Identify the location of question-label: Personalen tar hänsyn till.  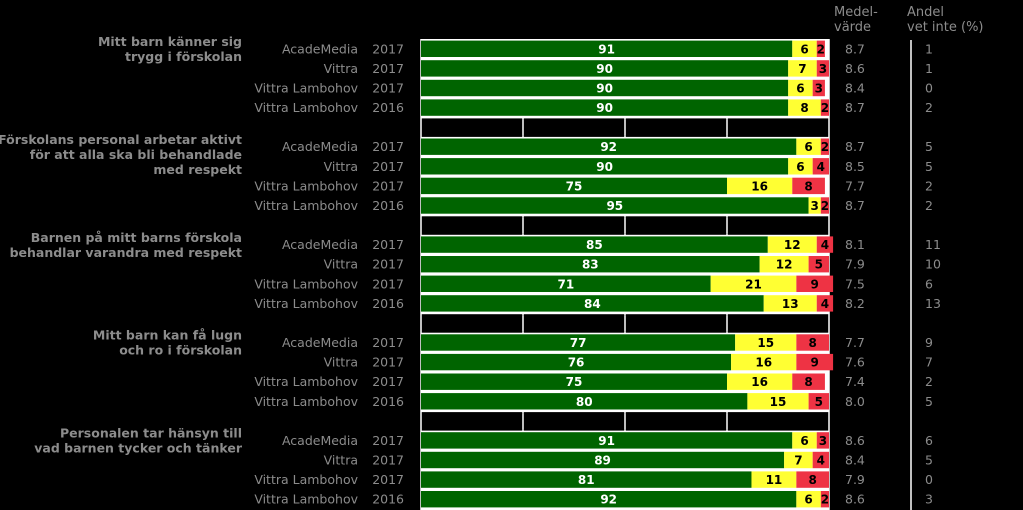
(151, 433).